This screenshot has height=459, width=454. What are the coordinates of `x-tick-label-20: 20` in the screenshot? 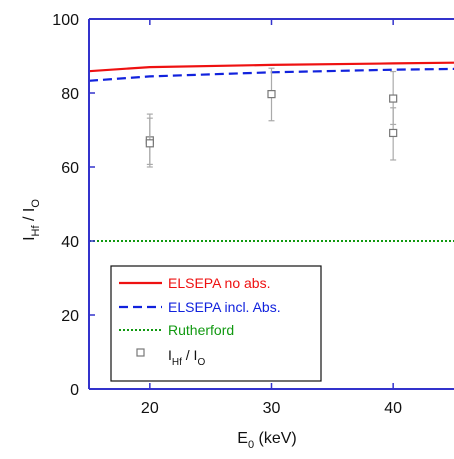 It's located at (150, 408).